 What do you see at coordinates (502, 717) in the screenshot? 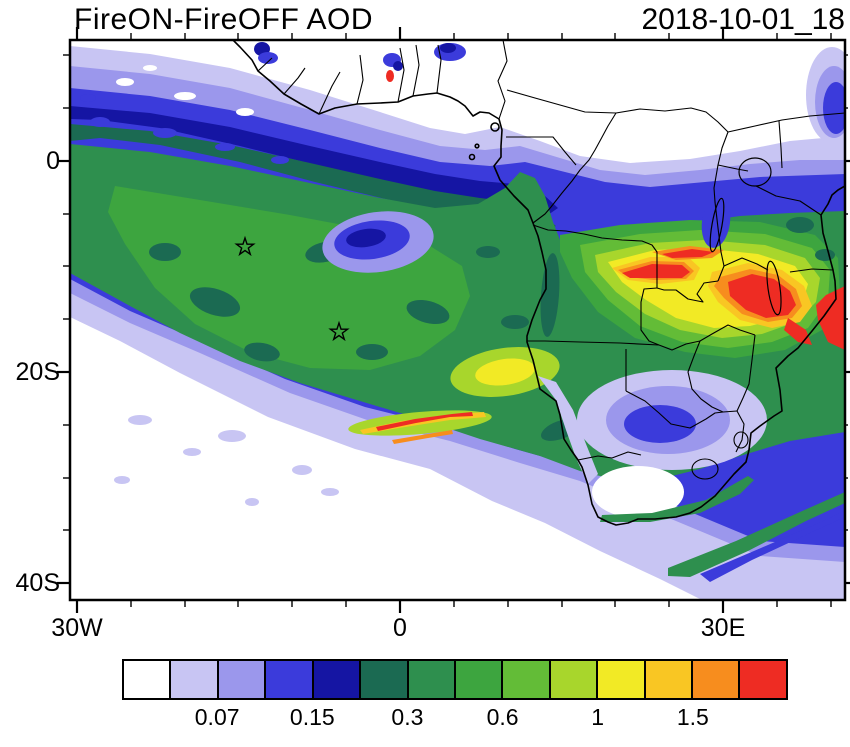
I see `colorbar-tick-label: 0.6` at bounding box center [502, 717].